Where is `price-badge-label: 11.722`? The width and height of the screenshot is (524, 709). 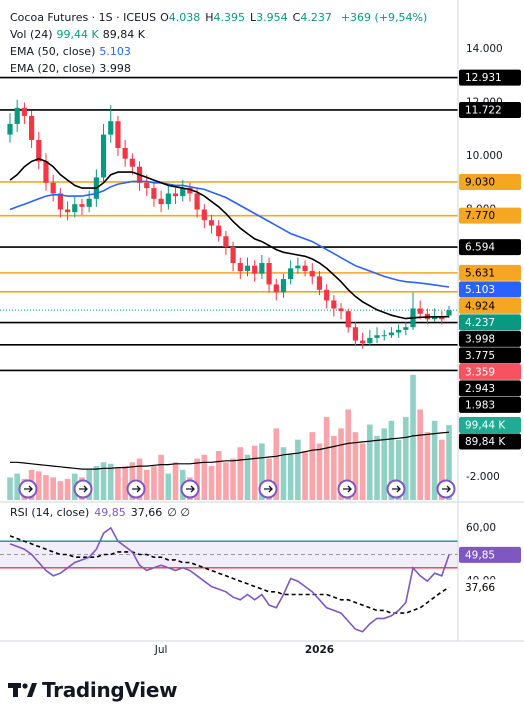 price-badge-label: 11.722 is located at coordinates (483, 110).